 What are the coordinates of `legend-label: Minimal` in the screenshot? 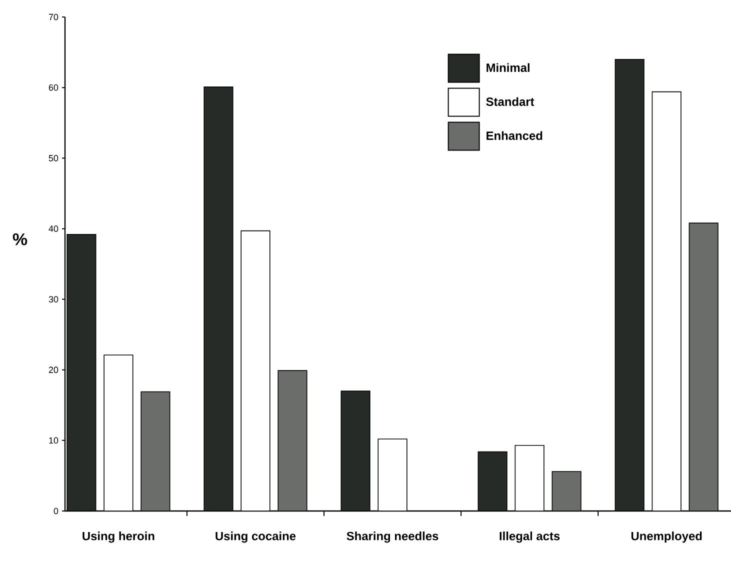 It's located at (508, 67).